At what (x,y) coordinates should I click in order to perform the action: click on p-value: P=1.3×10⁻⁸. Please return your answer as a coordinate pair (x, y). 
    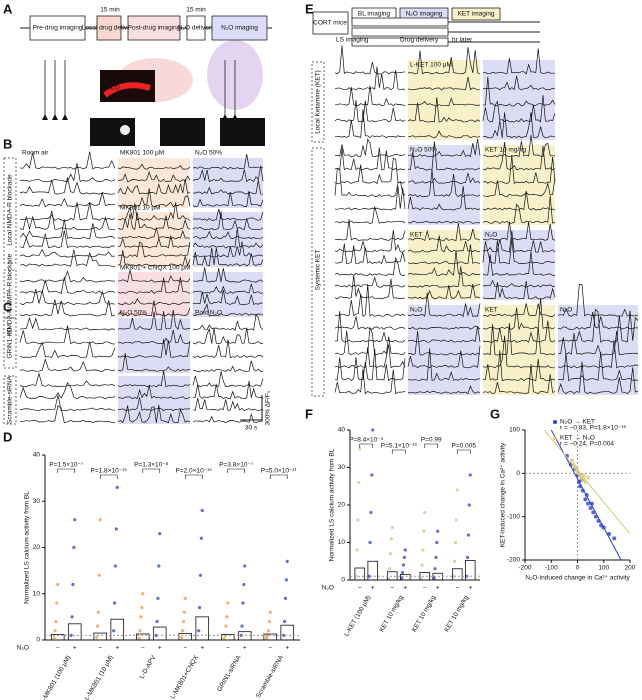
    Looking at the image, I should click on (151, 465).